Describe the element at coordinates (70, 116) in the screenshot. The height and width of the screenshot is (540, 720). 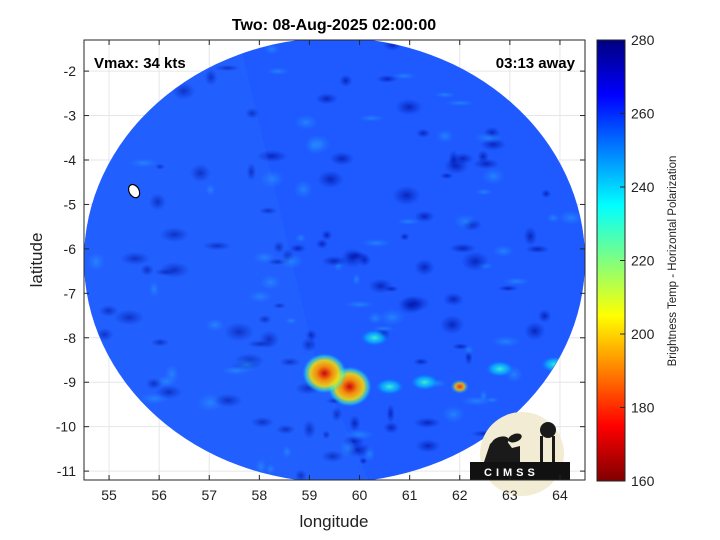
I see `y-tick-label: -3` at that location.